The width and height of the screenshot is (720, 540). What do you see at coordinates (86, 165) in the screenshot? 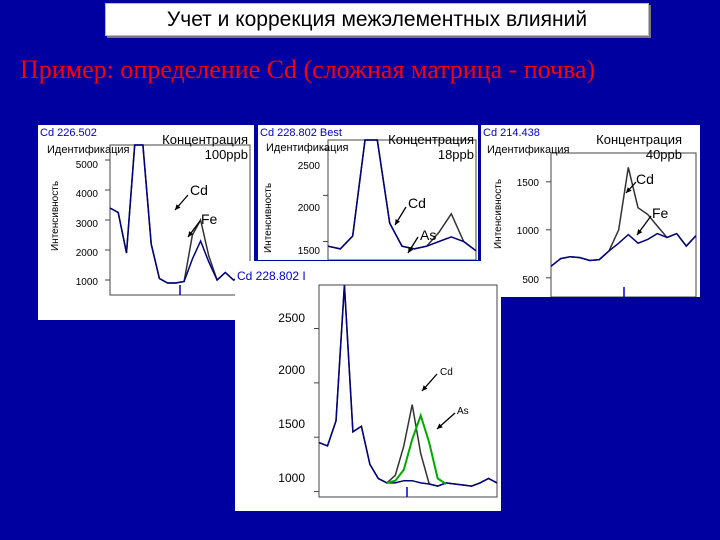
I see `chart-1-tick-label: 5000` at bounding box center [86, 165].